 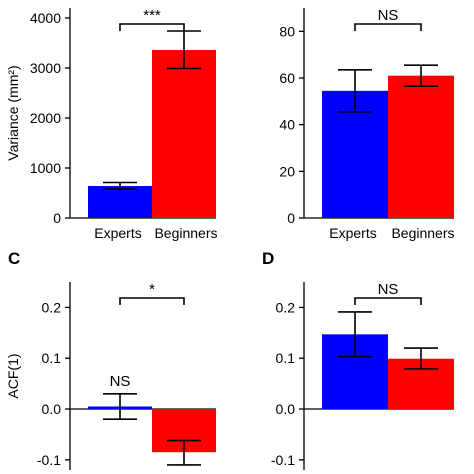 I want to click on y-tick-label: 60, so click(x=287, y=78).